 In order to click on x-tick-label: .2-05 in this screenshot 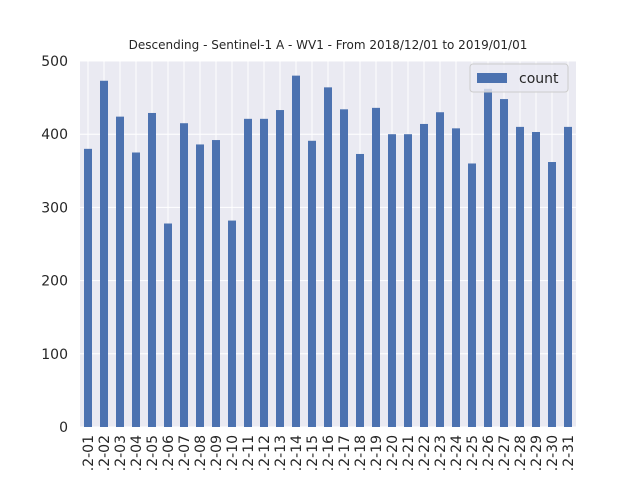, I will do `click(153, 453)`.